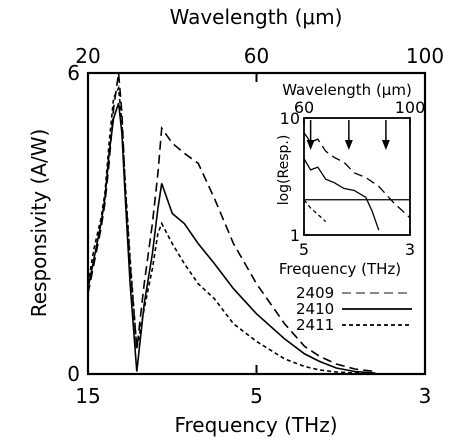 This screenshot has height=443, width=458. What do you see at coordinates (410, 249) in the screenshot?
I see `inset-x-tick-label: 3` at bounding box center [410, 249].